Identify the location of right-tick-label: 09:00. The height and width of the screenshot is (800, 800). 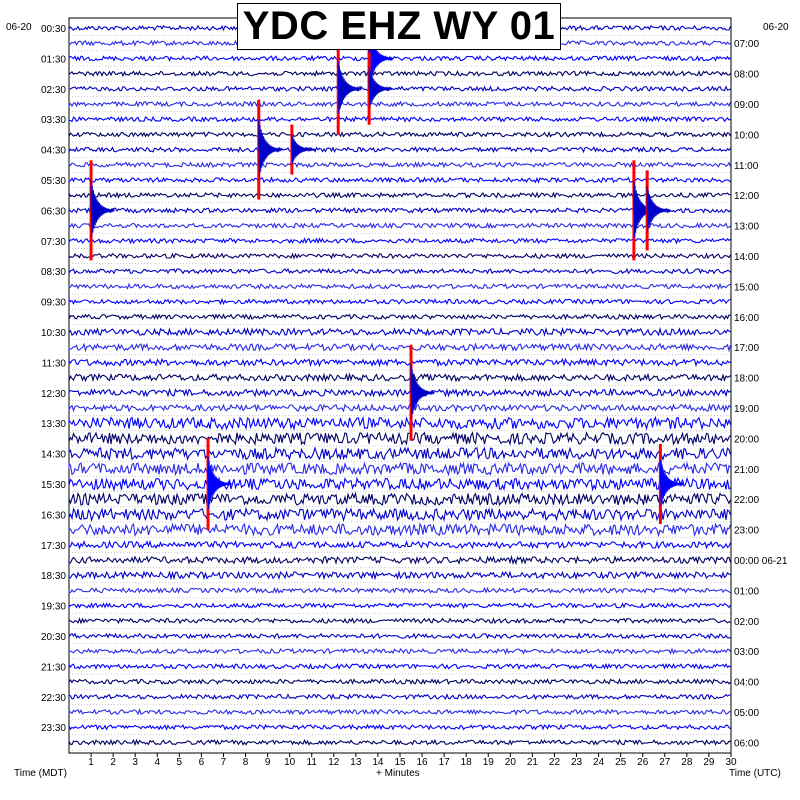
(746, 105).